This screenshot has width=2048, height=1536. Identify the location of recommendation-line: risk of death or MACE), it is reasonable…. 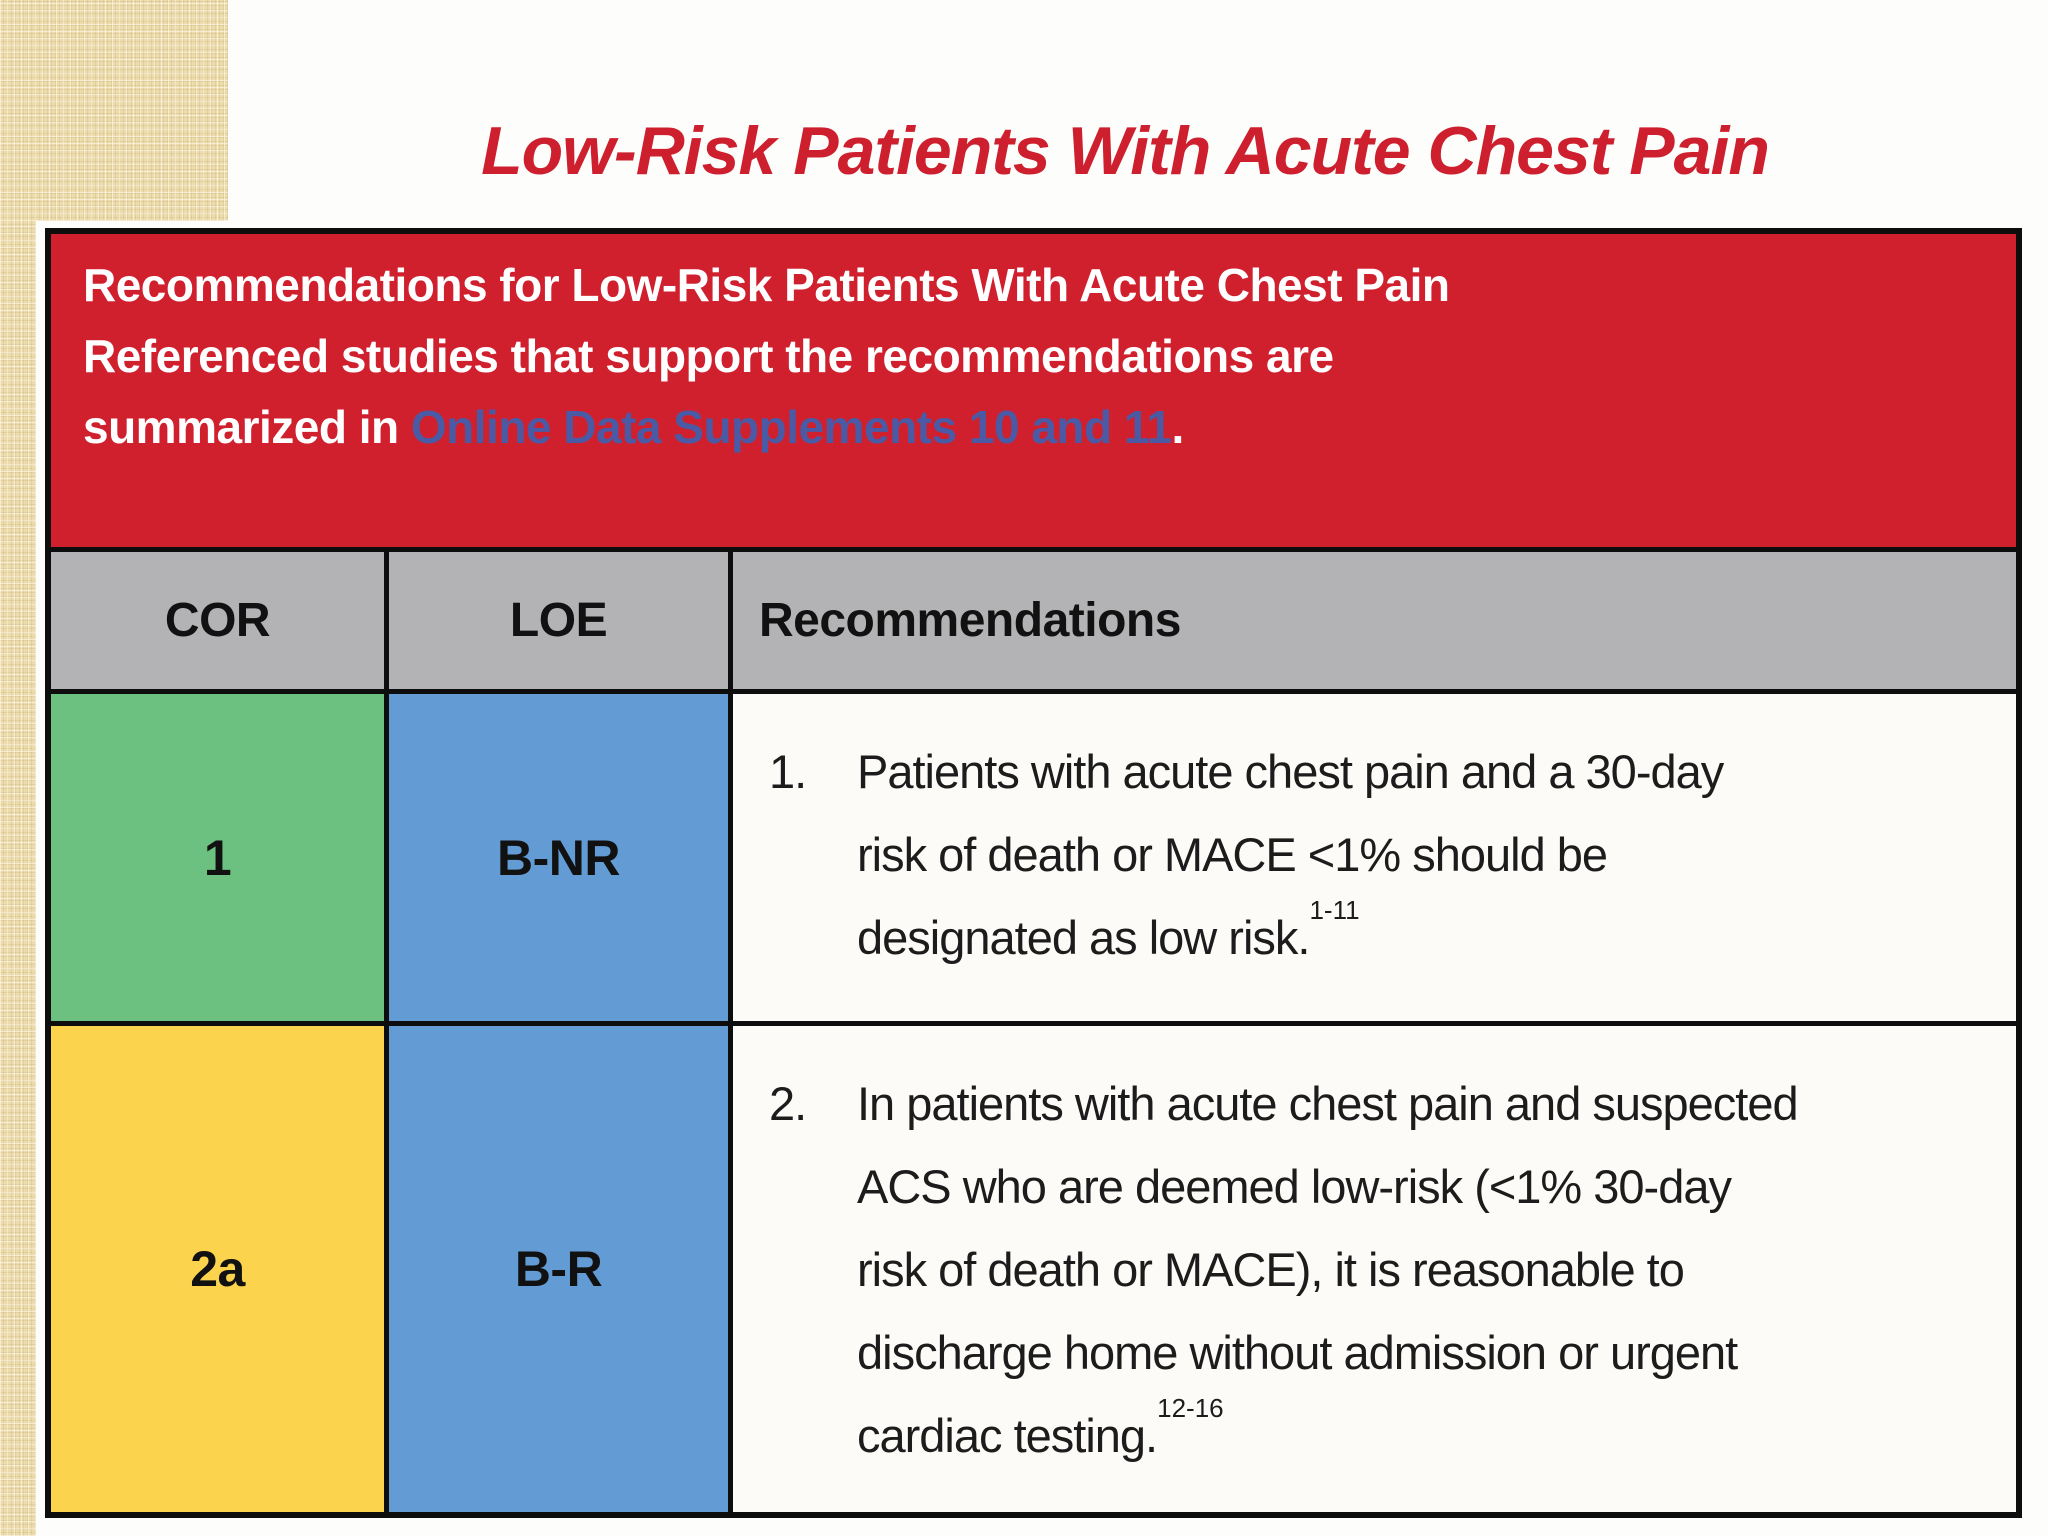
(1271, 1269).